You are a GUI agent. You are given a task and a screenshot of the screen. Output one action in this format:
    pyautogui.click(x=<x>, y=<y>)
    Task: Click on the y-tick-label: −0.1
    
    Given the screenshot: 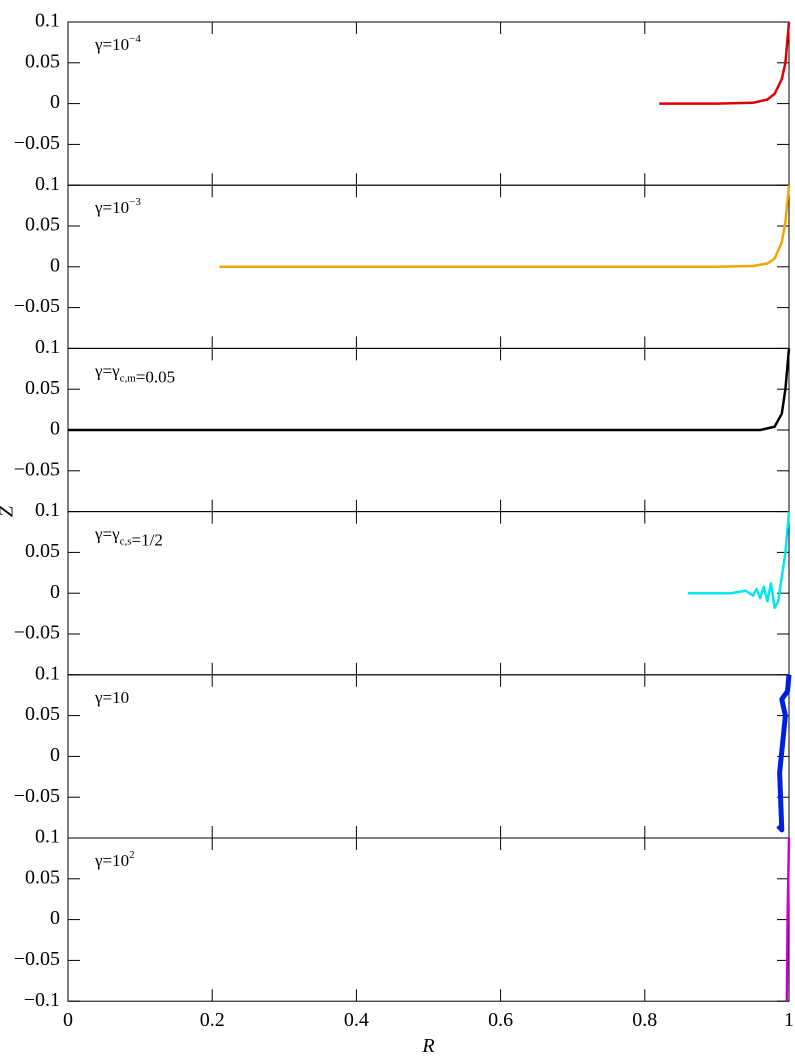 What is the action you would take?
    pyautogui.click(x=42, y=1000)
    